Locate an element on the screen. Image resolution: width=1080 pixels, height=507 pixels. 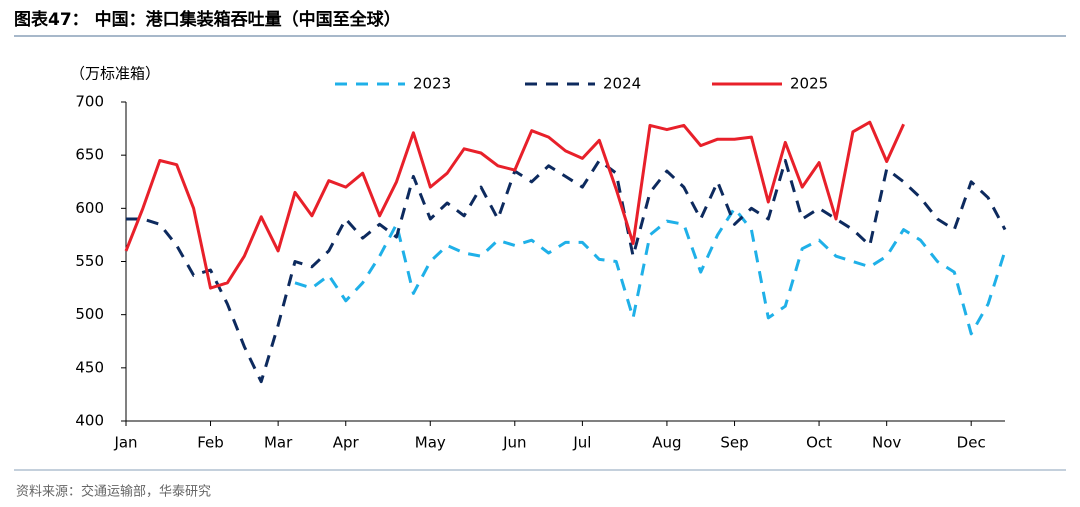
y-tick-label: 600 is located at coordinates (89, 208).